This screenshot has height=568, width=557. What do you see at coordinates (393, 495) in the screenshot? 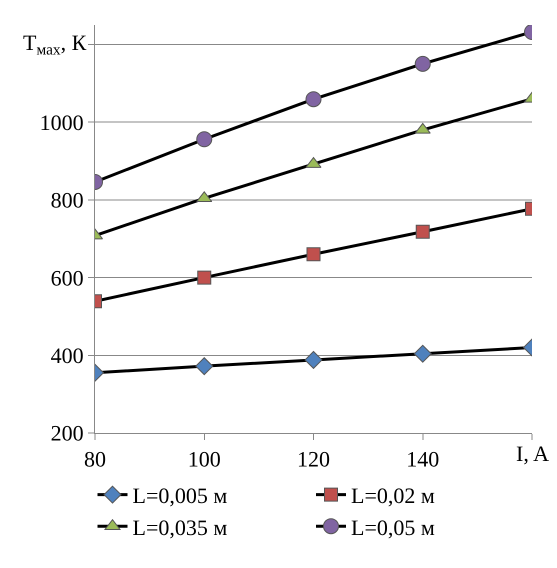
I see `legend-label: L=0,02 м` at bounding box center [393, 495].